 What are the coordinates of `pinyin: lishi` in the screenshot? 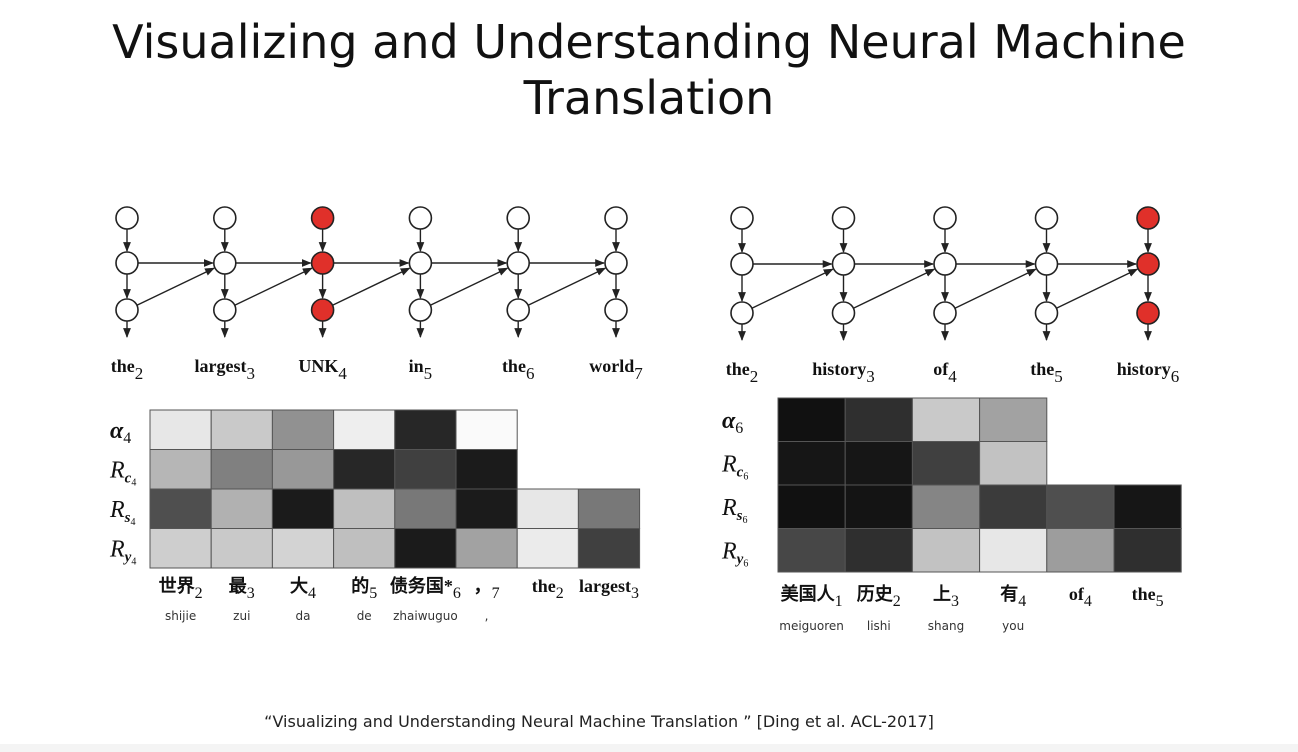 It's located at (879, 626).